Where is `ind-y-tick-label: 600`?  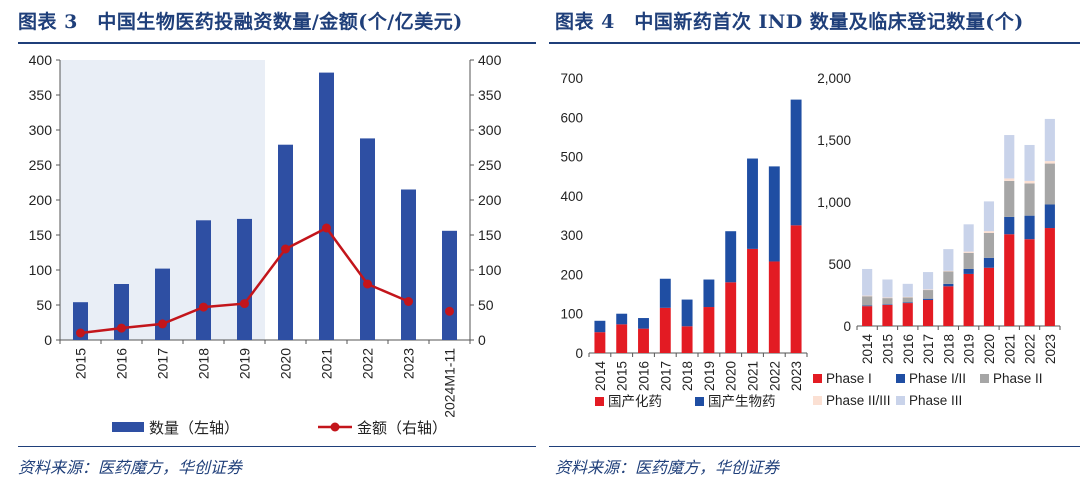 ind-y-tick-label: 600 is located at coordinates (571, 117).